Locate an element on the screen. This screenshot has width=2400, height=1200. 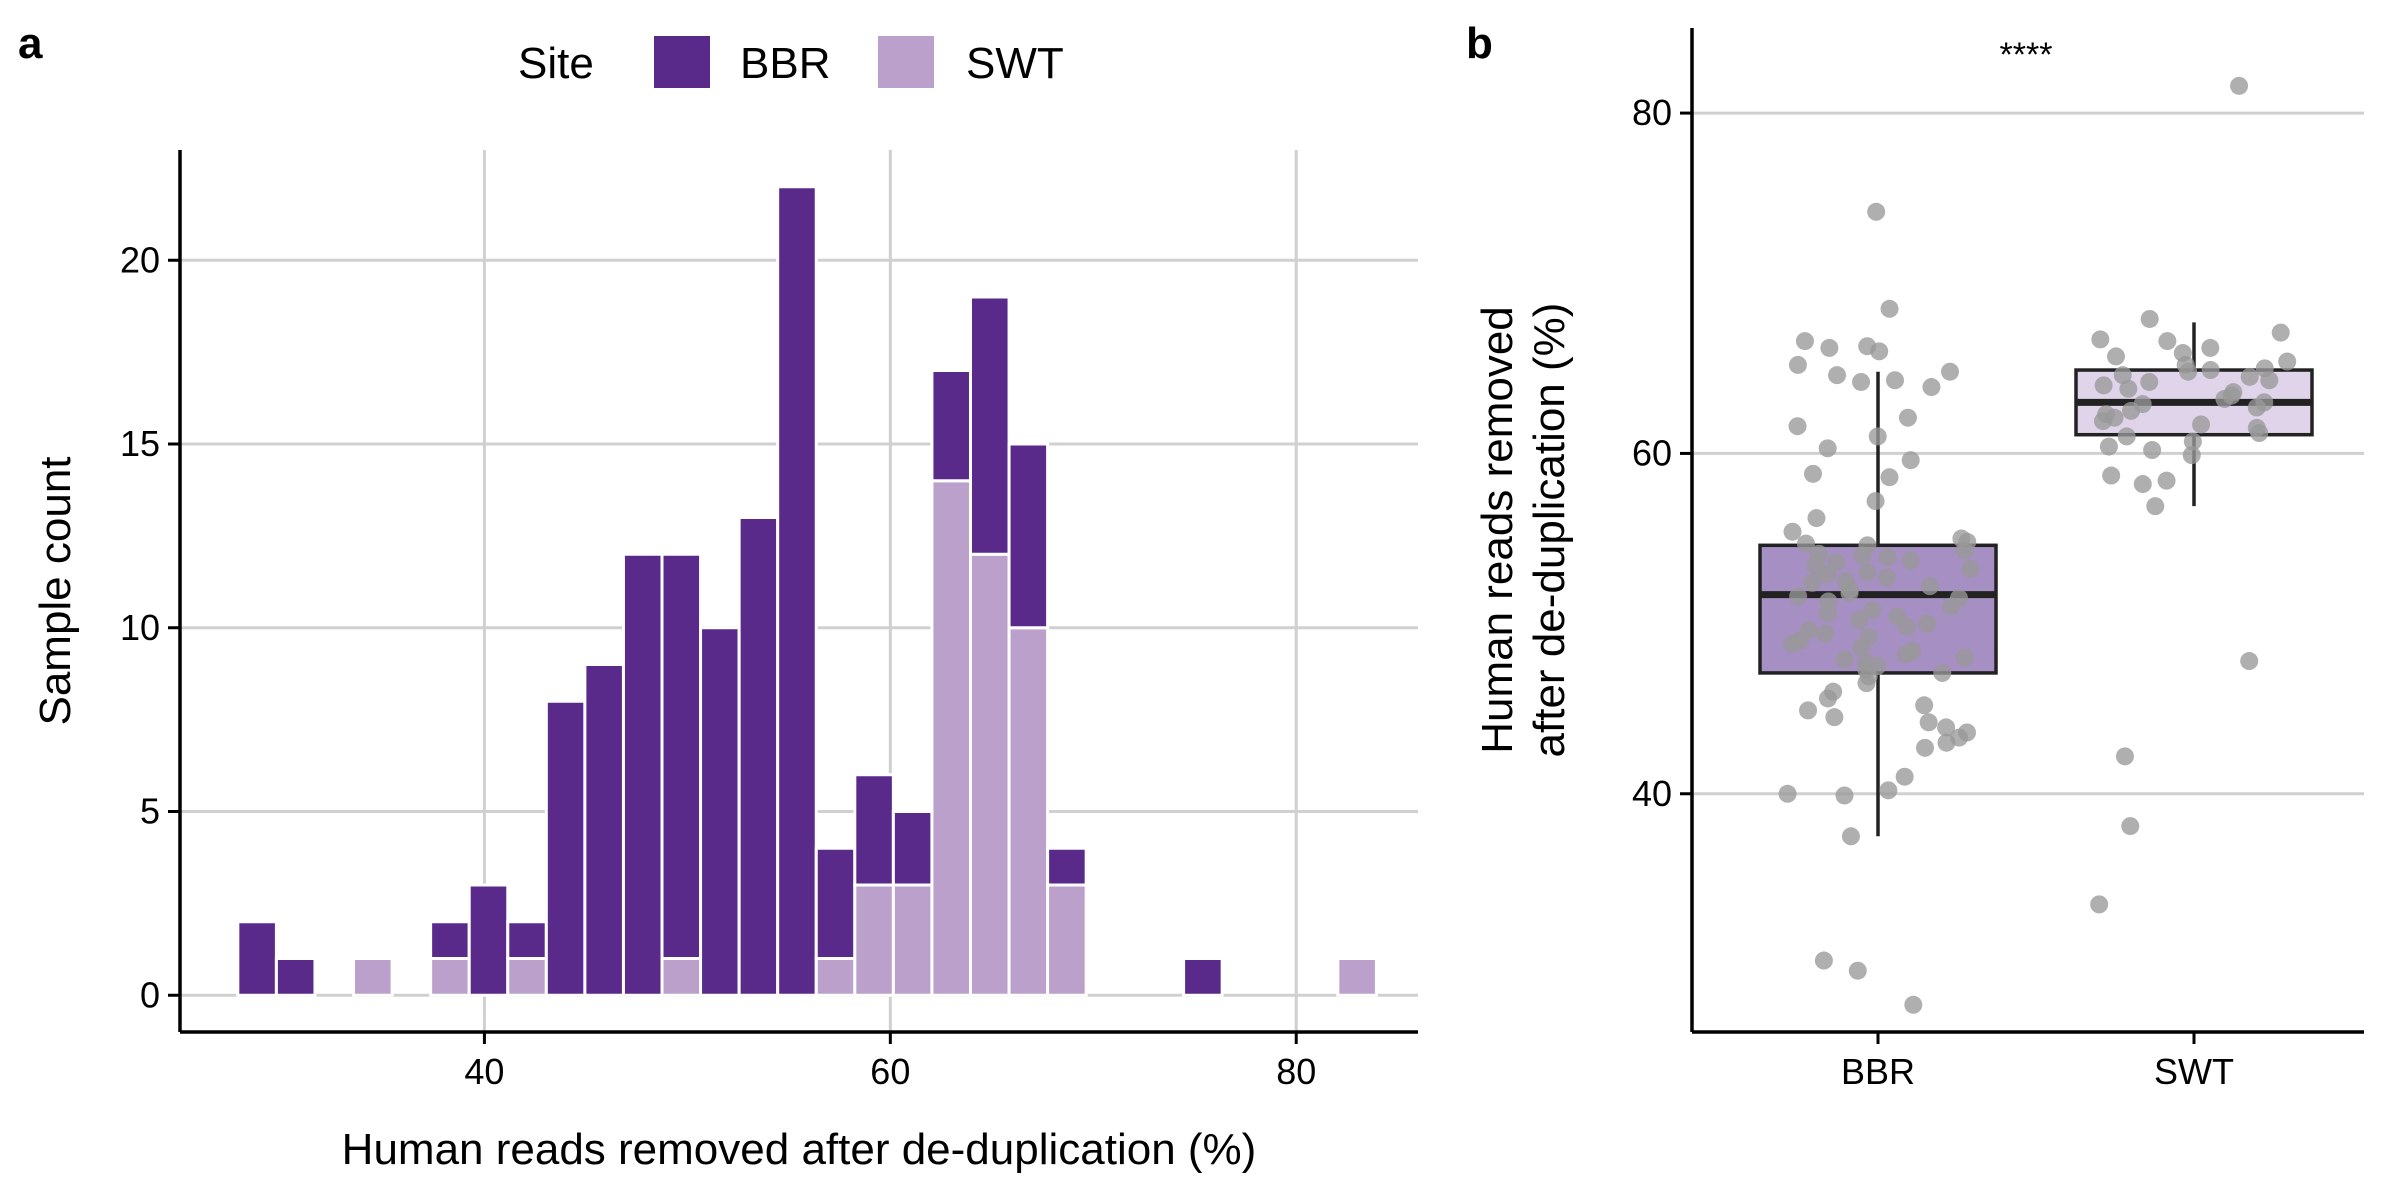
legend-swatch-swt is located at coordinates (906, 62).